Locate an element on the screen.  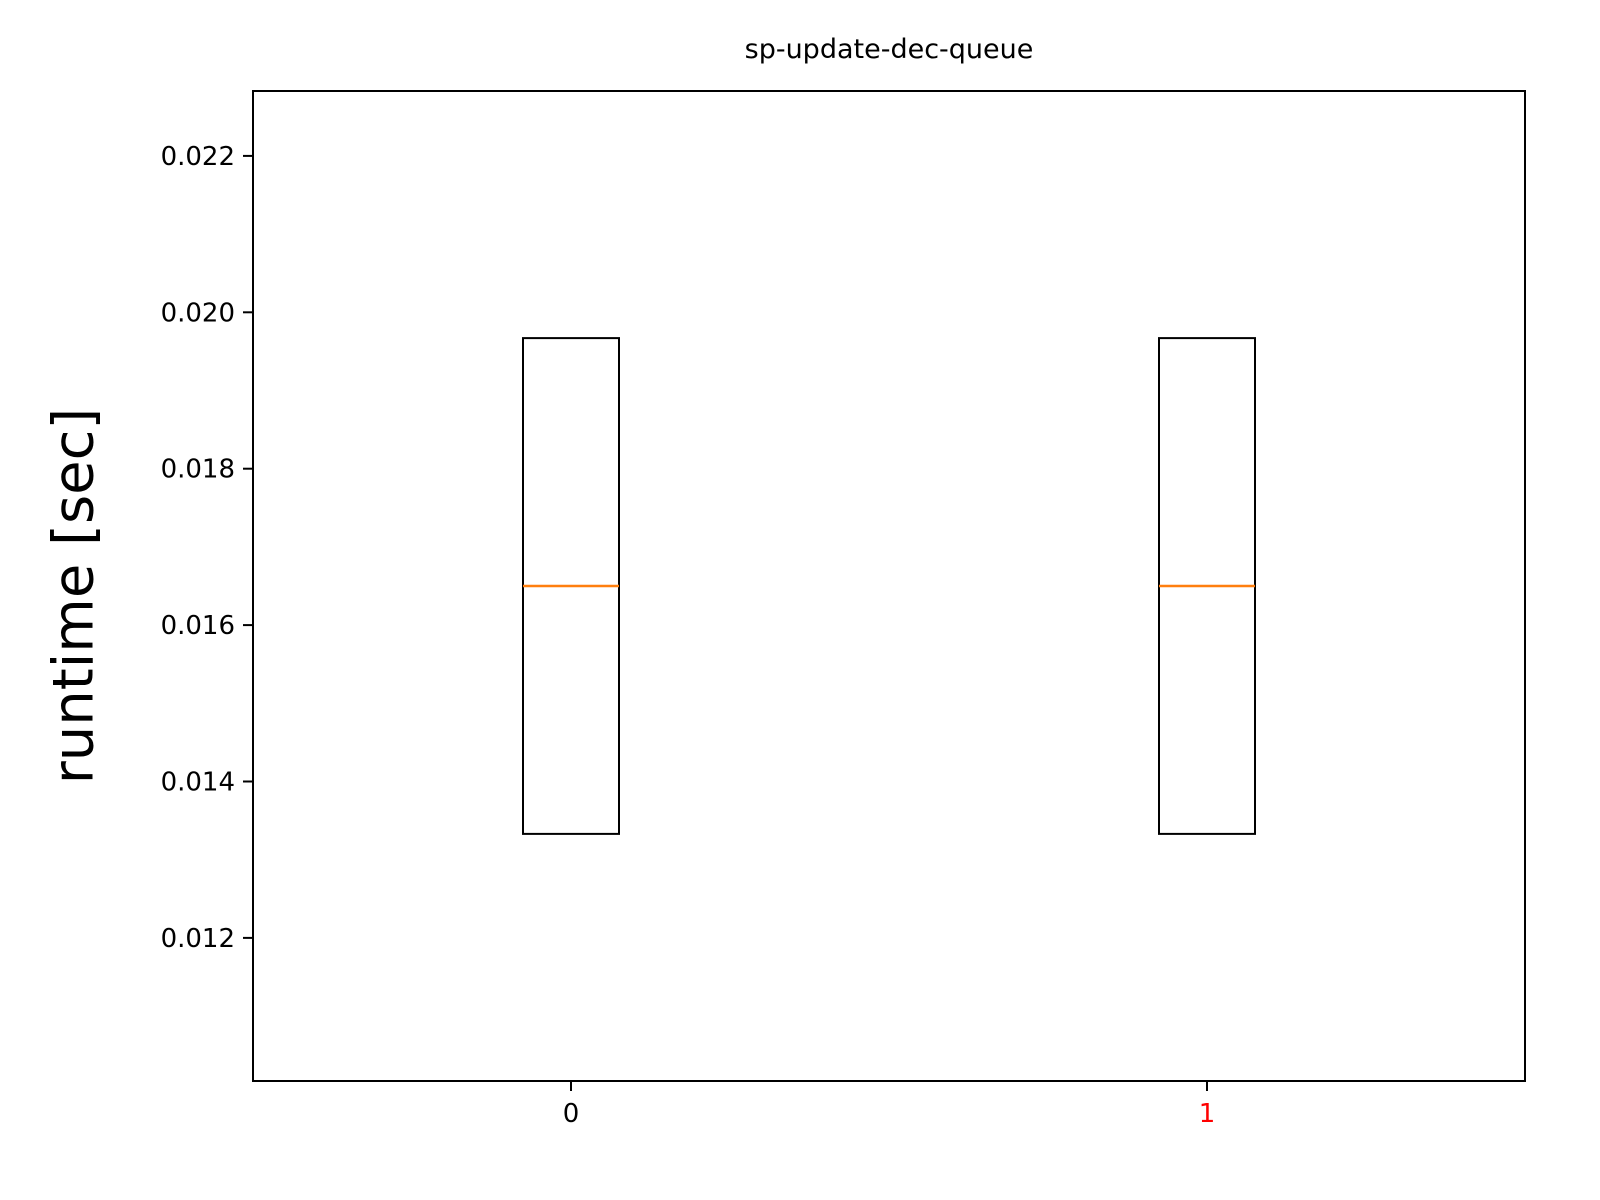
y-tick-label: 0.018 is located at coordinates (198, 470).